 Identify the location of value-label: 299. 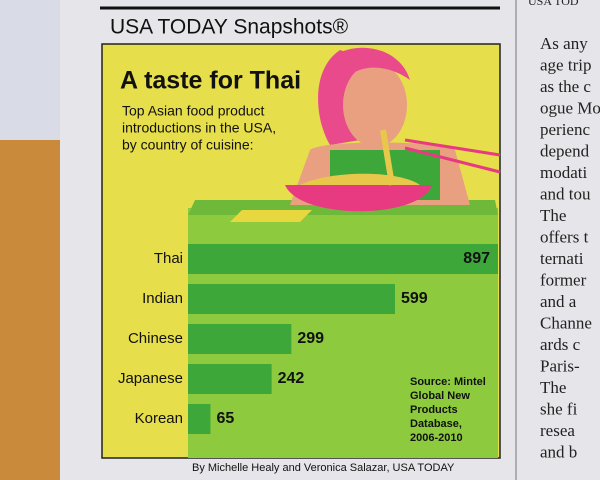
(310, 338).